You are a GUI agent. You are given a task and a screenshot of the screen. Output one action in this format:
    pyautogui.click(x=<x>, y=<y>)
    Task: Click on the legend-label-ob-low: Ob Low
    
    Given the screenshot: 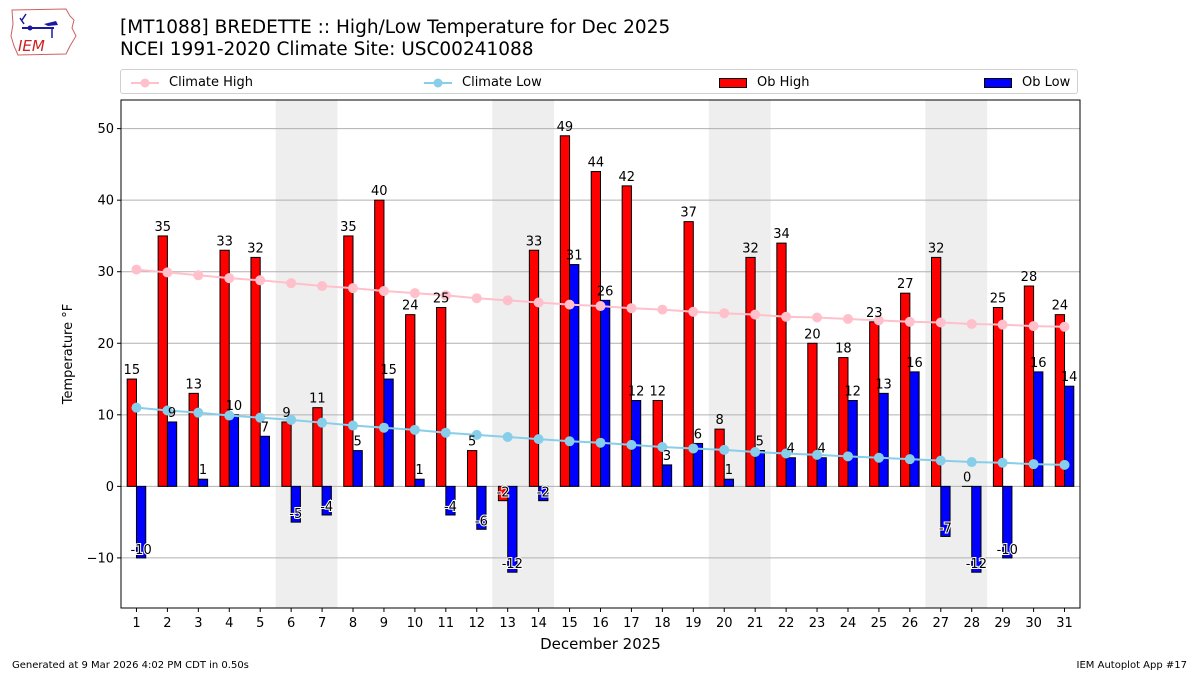 What is the action you would take?
    pyautogui.click(x=1046, y=82)
    